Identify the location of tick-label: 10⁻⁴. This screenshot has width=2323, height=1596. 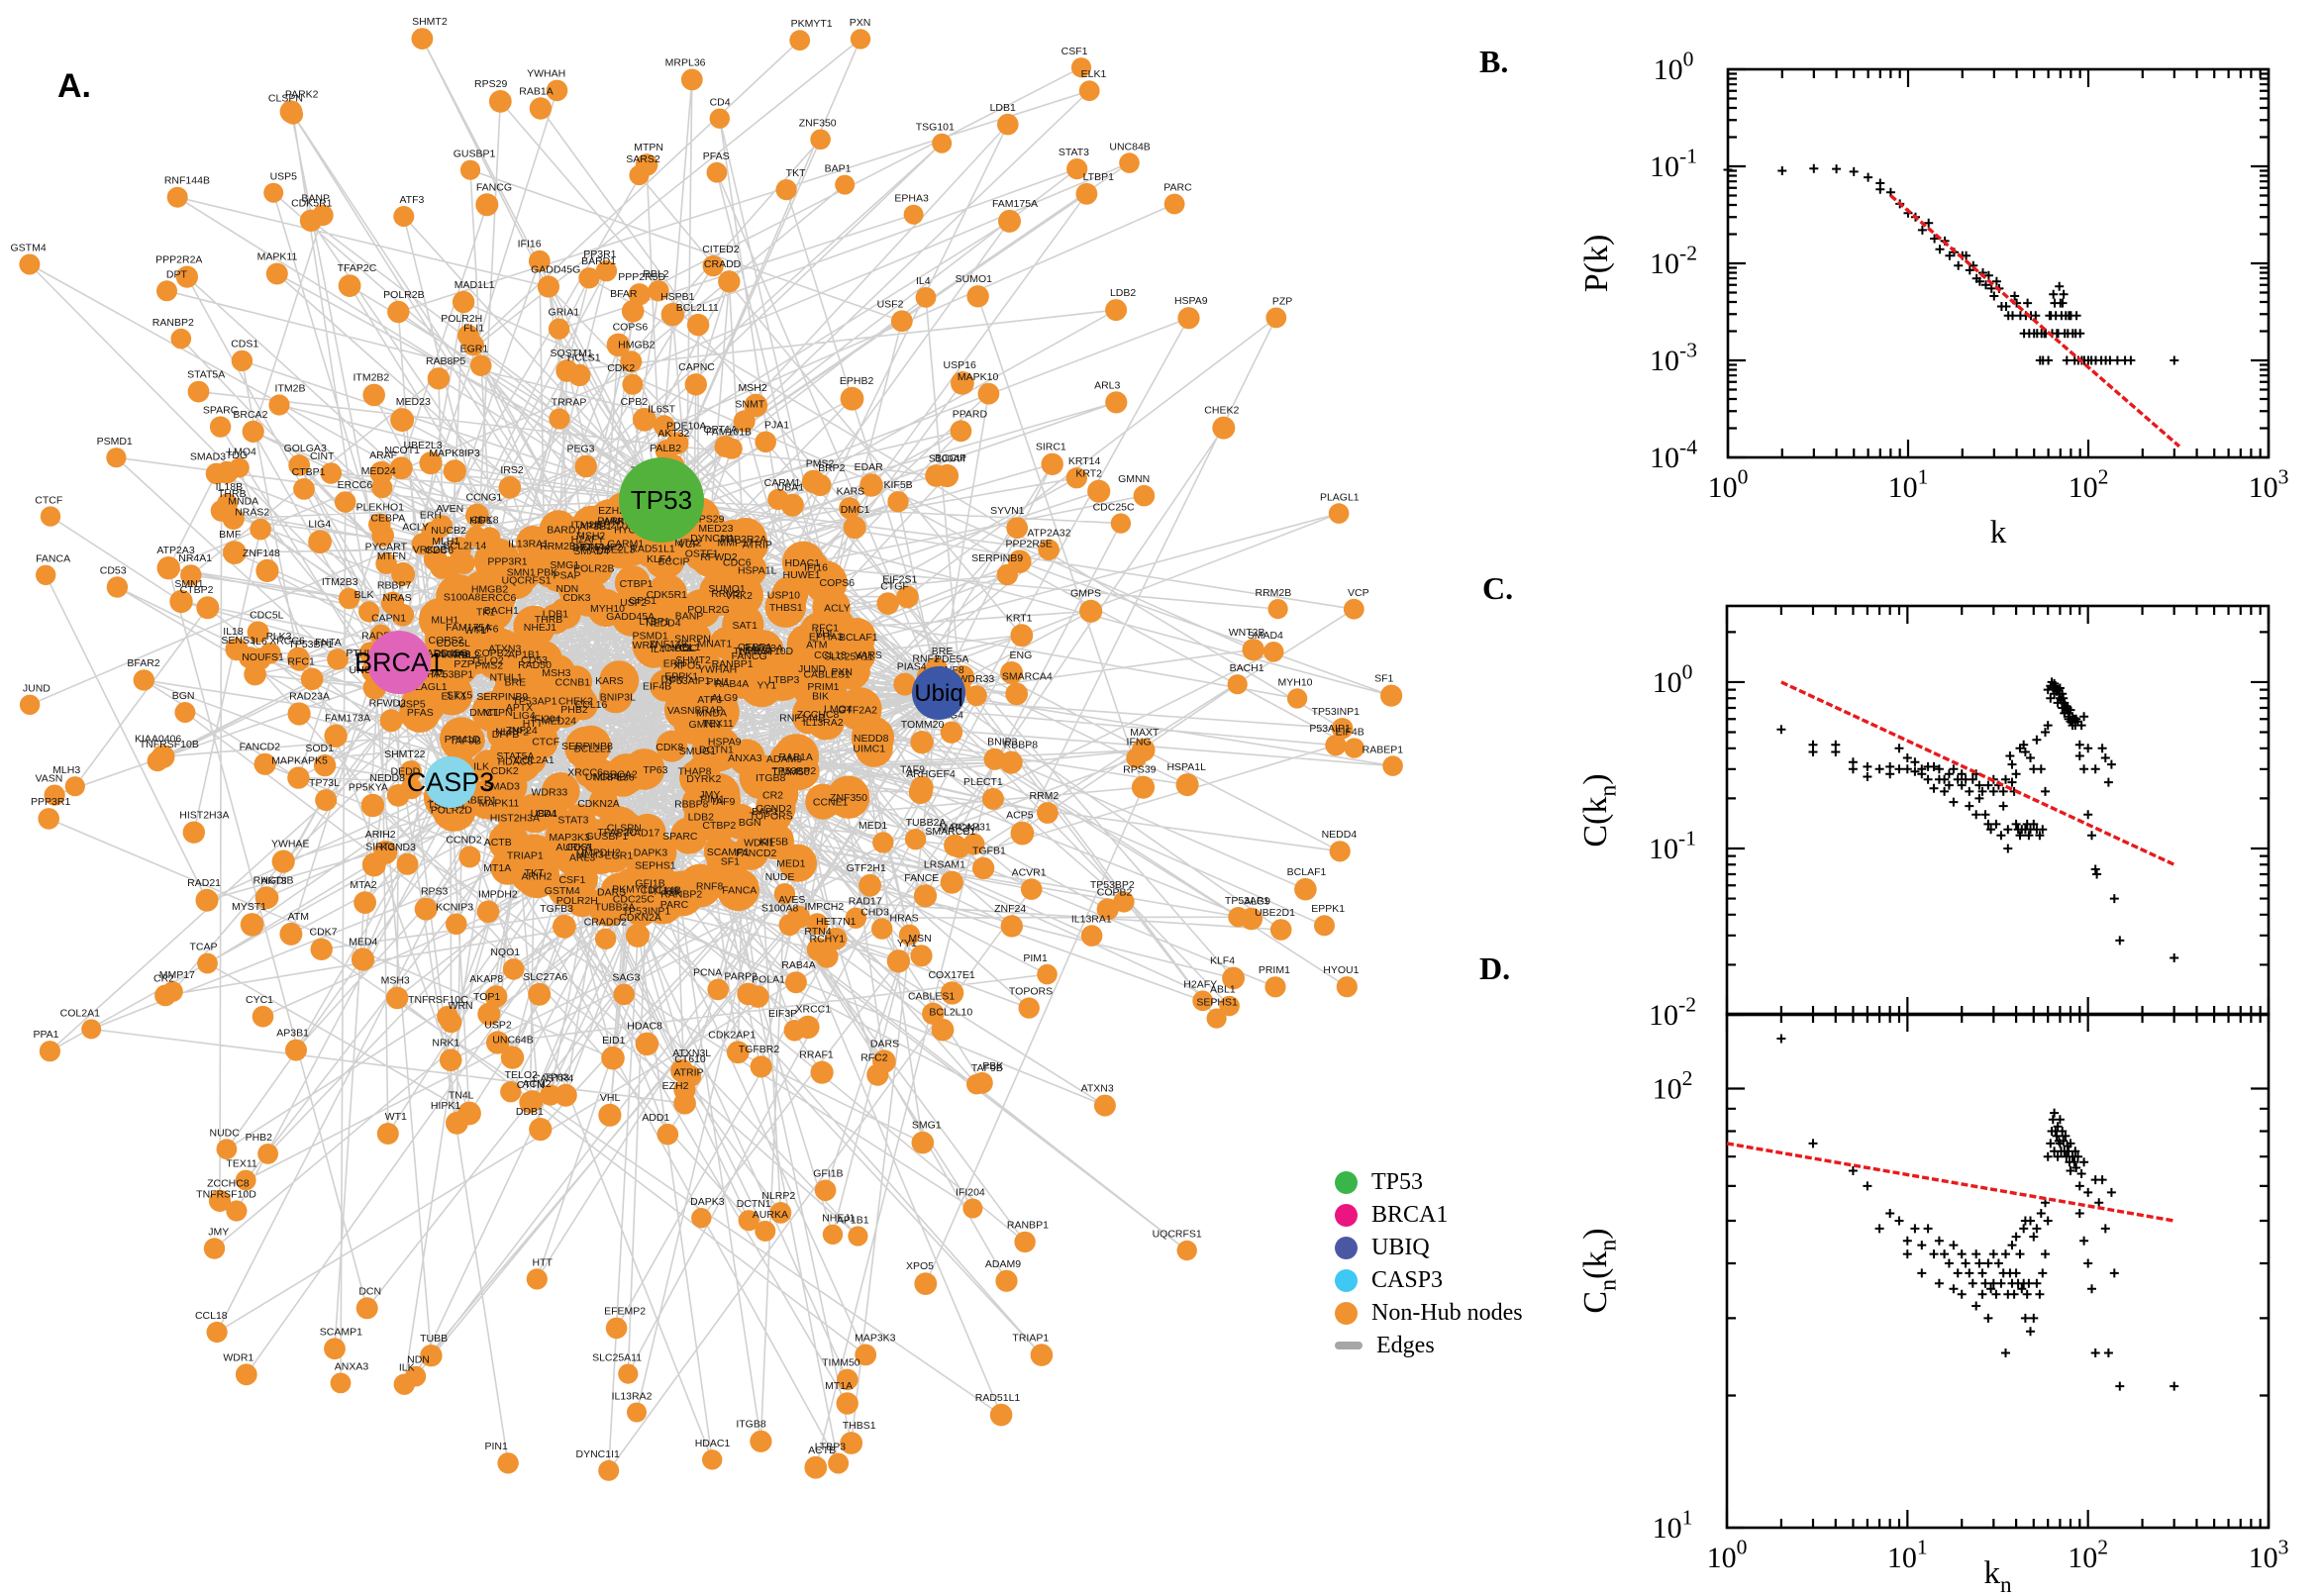
(1673, 455).